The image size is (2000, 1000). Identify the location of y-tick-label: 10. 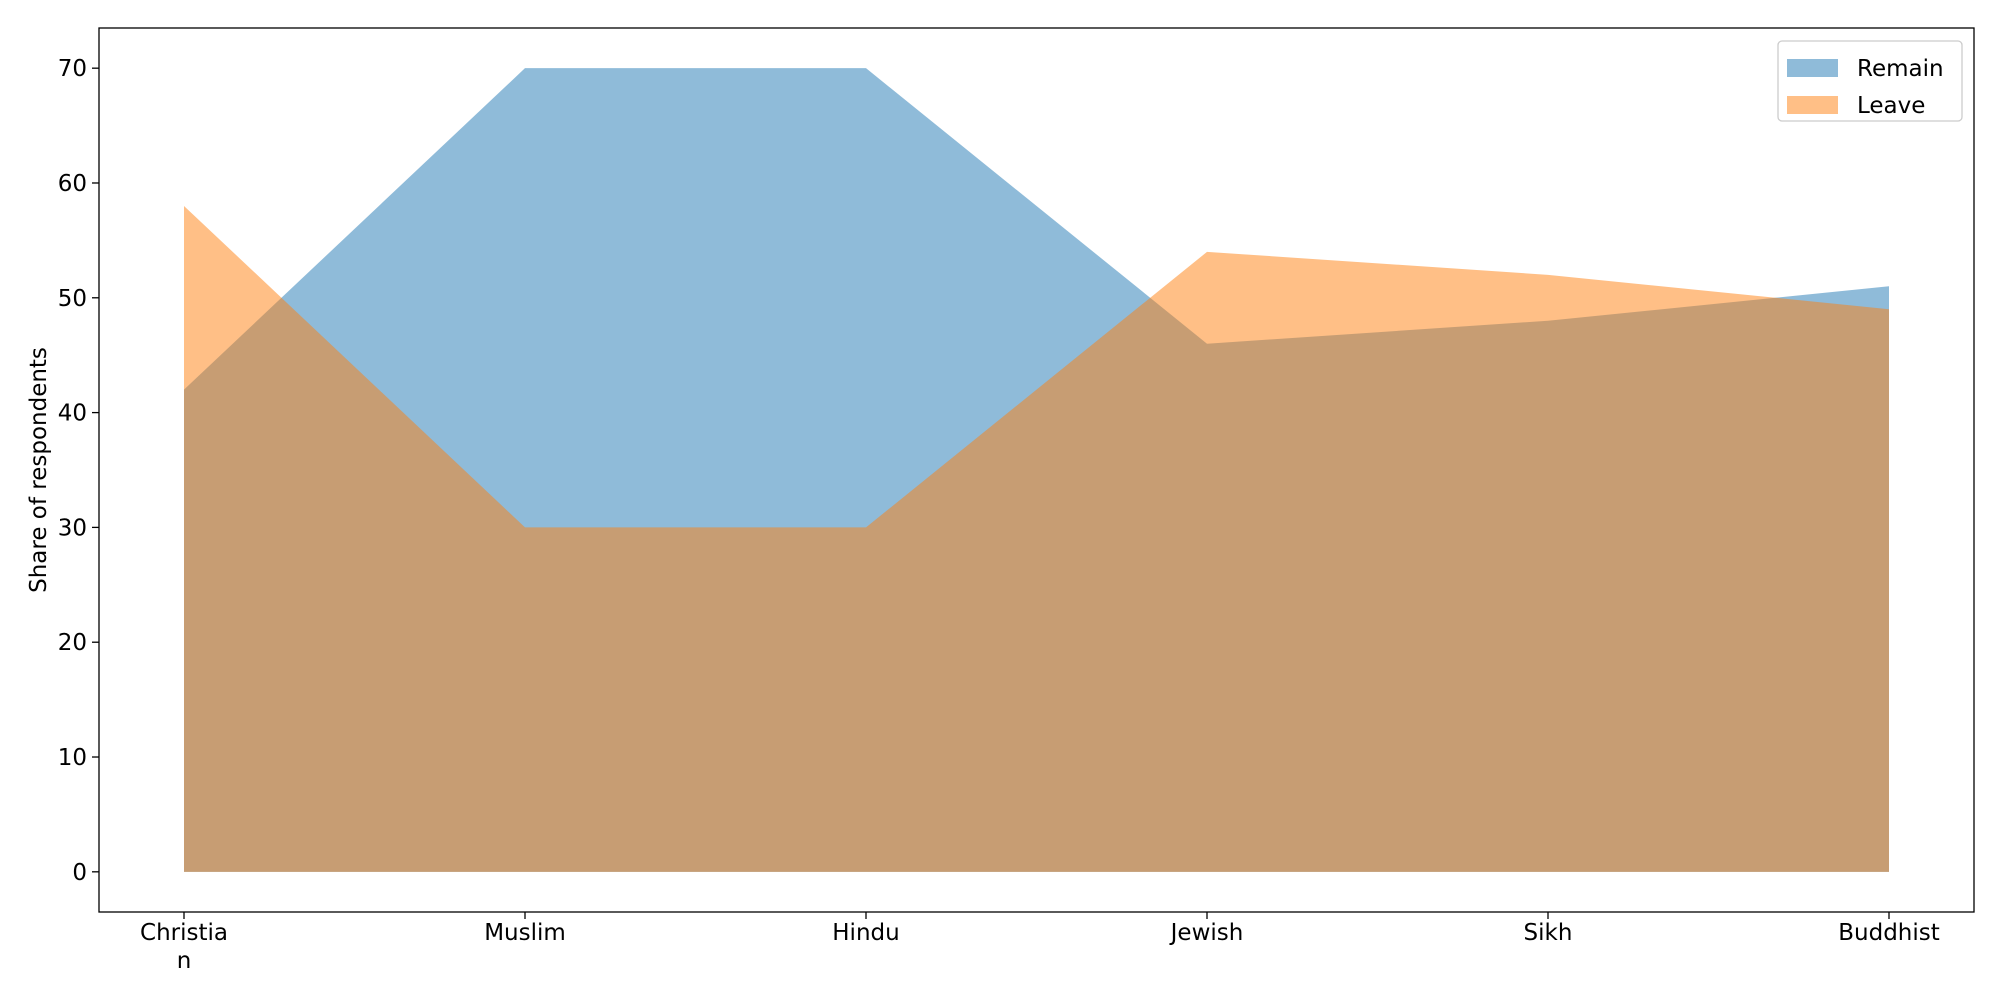
(72, 758).